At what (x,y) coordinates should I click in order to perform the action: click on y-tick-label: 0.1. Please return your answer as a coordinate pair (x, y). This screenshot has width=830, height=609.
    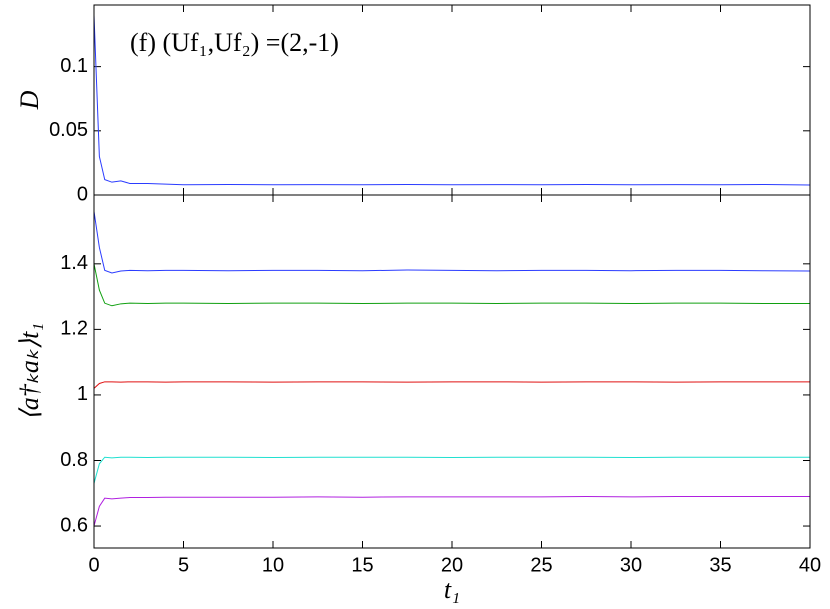
    Looking at the image, I should click on (74, 66).